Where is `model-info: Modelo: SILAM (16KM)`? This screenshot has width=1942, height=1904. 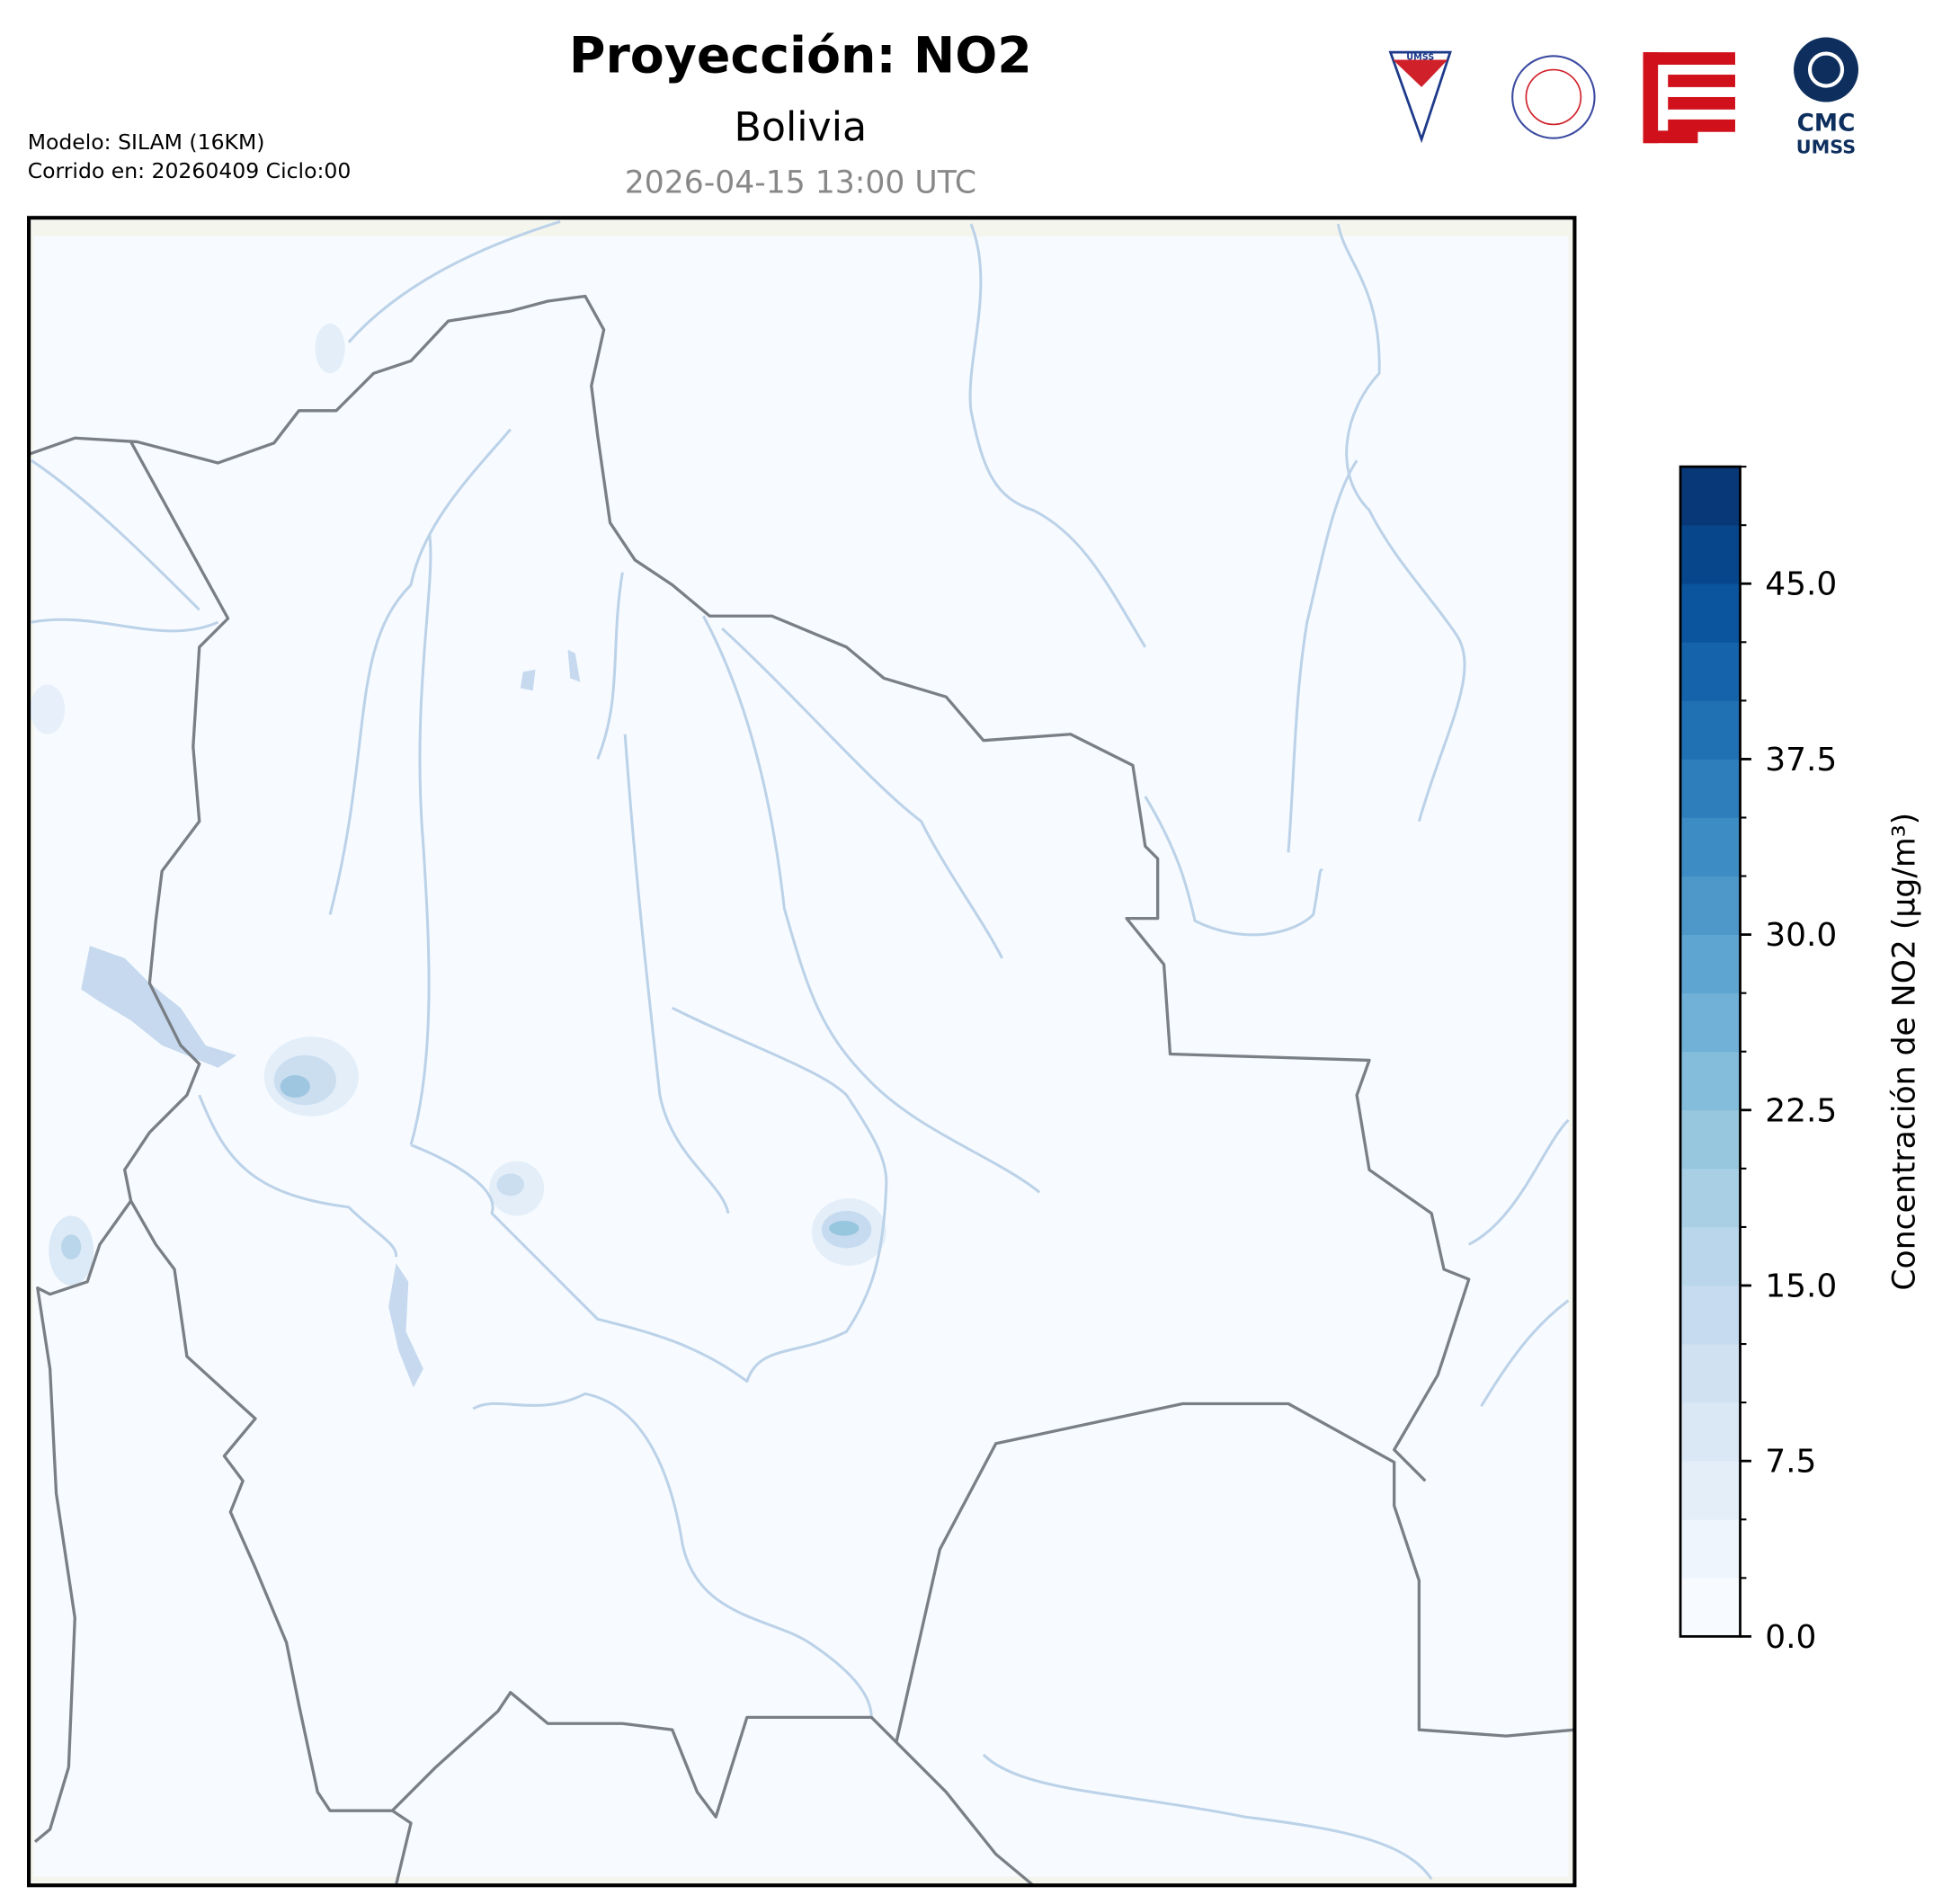 model-info: Modelo: SILAM (16KM) is located at coordinates (146, 142).